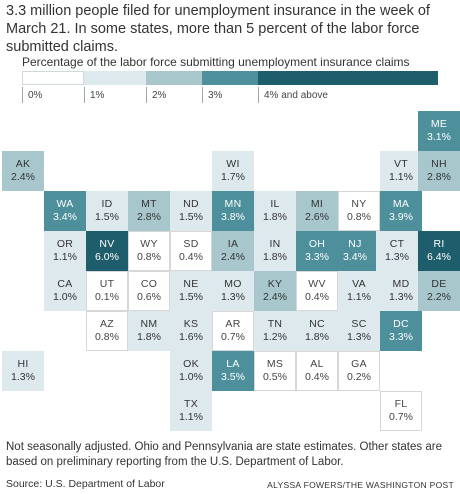 The width and height of the screenshot is (460, 494). I want to click on state-abbr: UT, so click(107, 284).